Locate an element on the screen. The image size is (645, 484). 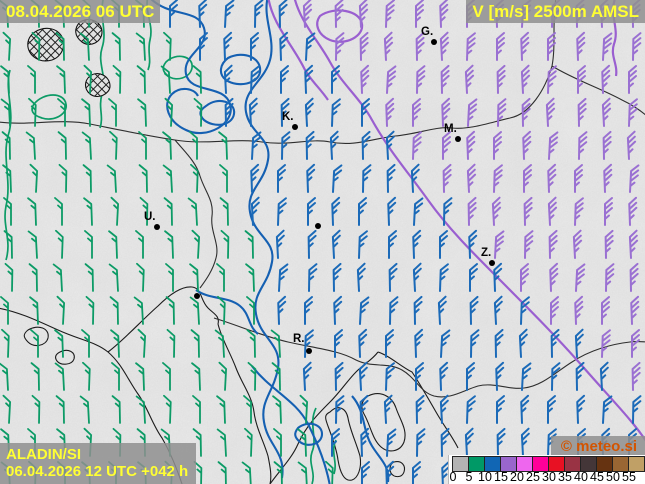
city-label: G. is located at coordinates (427, 32).